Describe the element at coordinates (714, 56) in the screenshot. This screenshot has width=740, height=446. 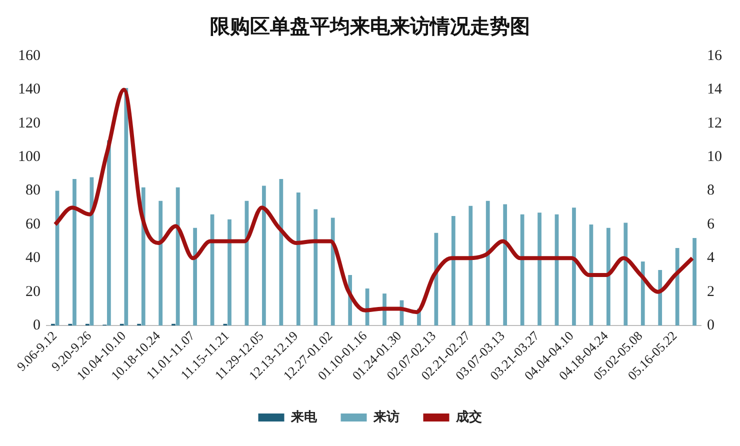
I see `y2-tick-label: 16` at that location.